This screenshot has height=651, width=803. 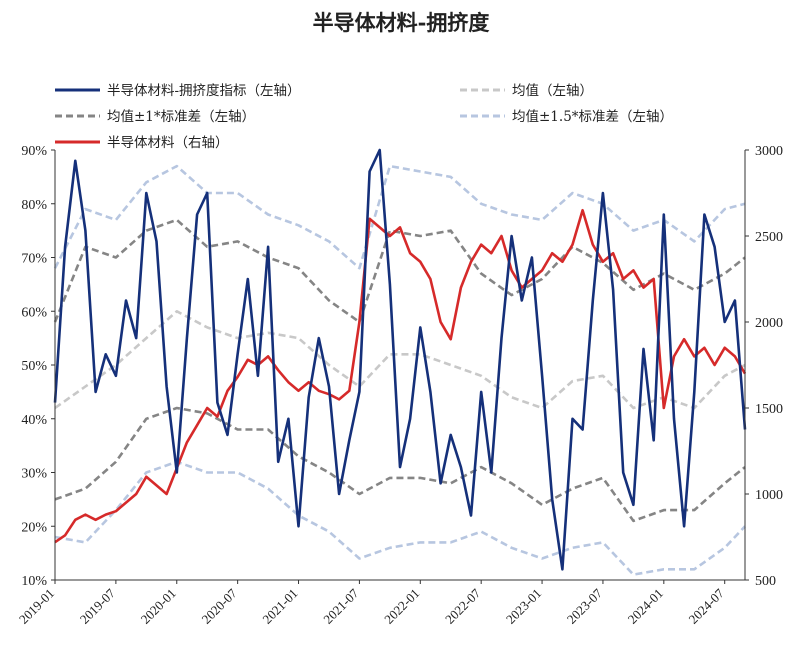 What do you see at coordinates (769, 495) in the screenshot?
I see `right-tick-label: 1000` at bounding box center [769, 495].